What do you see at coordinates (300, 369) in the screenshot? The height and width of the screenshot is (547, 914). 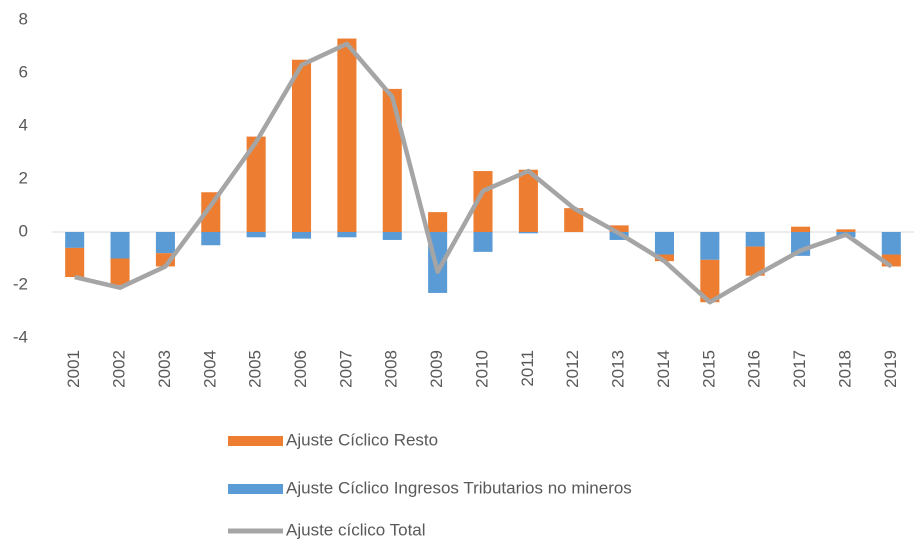 I see `x-tick-label: 2006` at bounding box center [300, 369].